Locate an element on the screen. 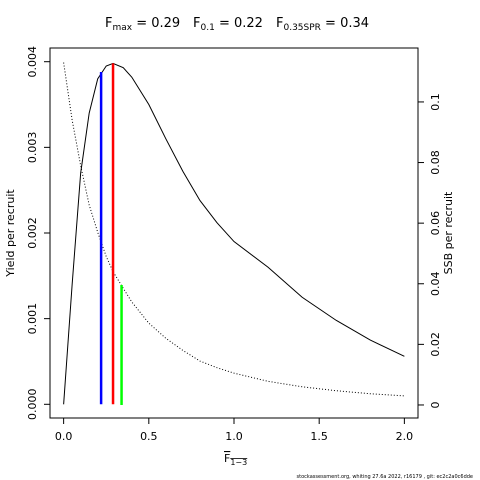 This screenshot has height=480, width=480. title-part: Fmax = 0.29 is located at coordinates (142, 24).